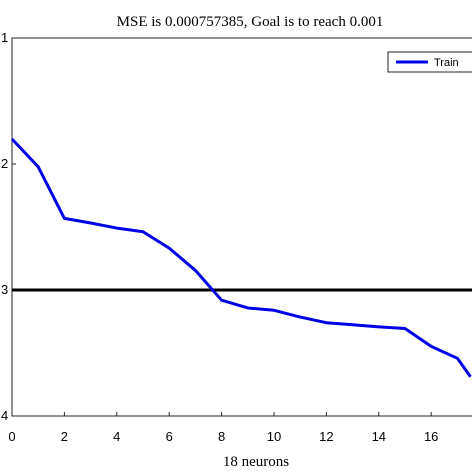 The width and height of the screenshot is (472, 472). Describe the element at coordinates (379, 436) in the screenshot. I see `x-tick-label: 14` at that location.